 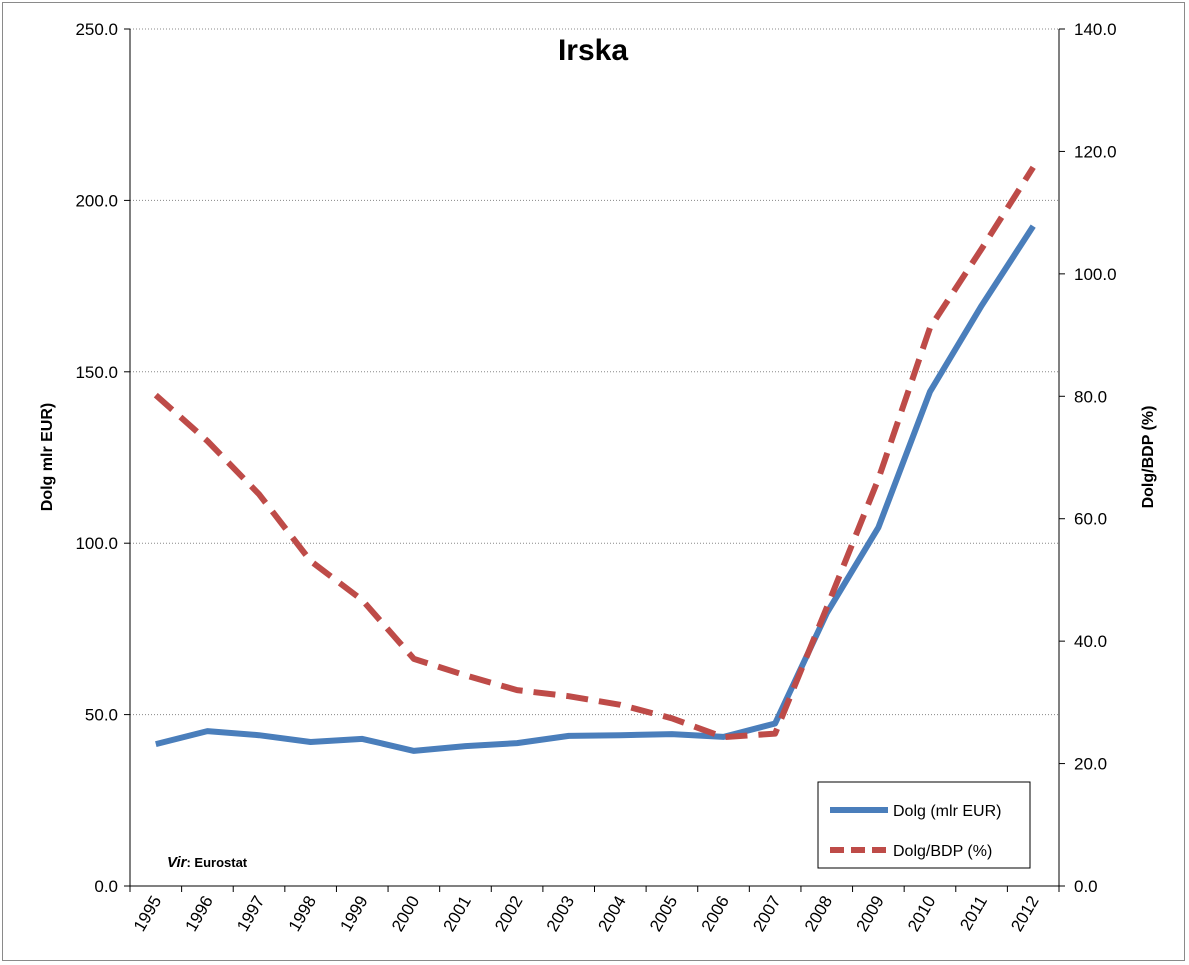 What do you see at coordinates (96, 29) in the screenshot?
I see `y-tick-label: 250.0` at bounding box center [96, 29].